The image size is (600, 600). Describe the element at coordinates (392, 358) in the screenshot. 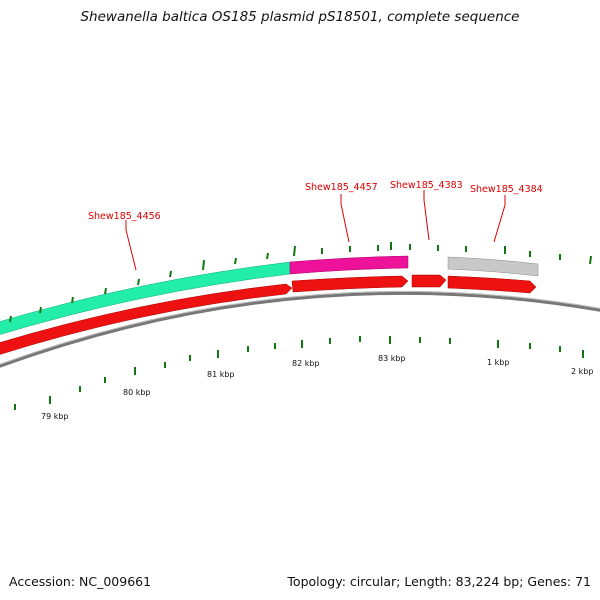

I see `scale-label-83kbp: 83 kbp` at that location.